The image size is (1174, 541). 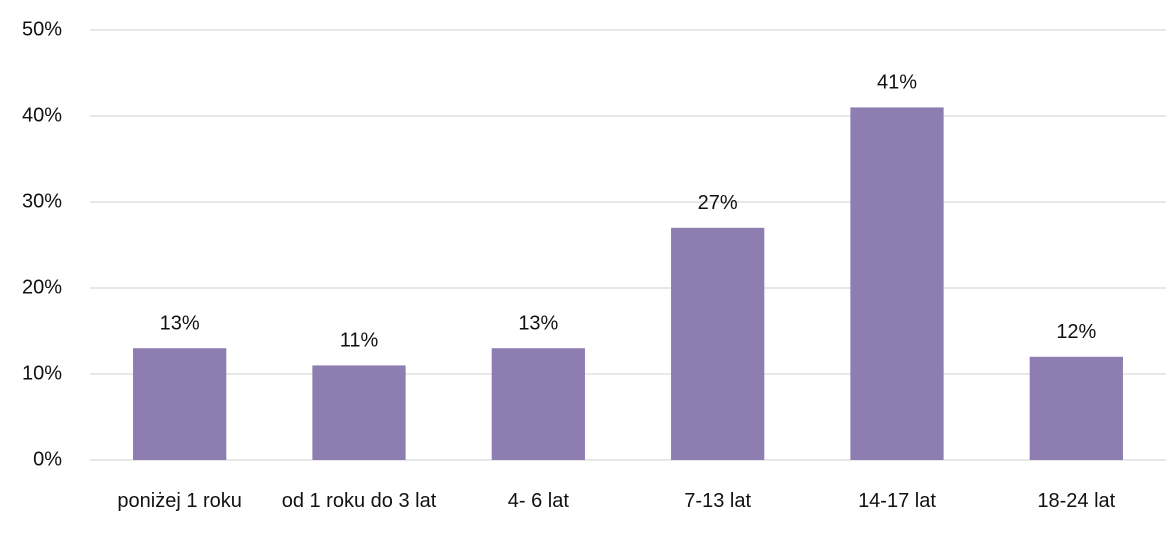 What do you see at coordinates (359, 501) in the screenshot?
I see `x-tick-label: od 1 roku do 3 lat` at bounding box center [359, 501].